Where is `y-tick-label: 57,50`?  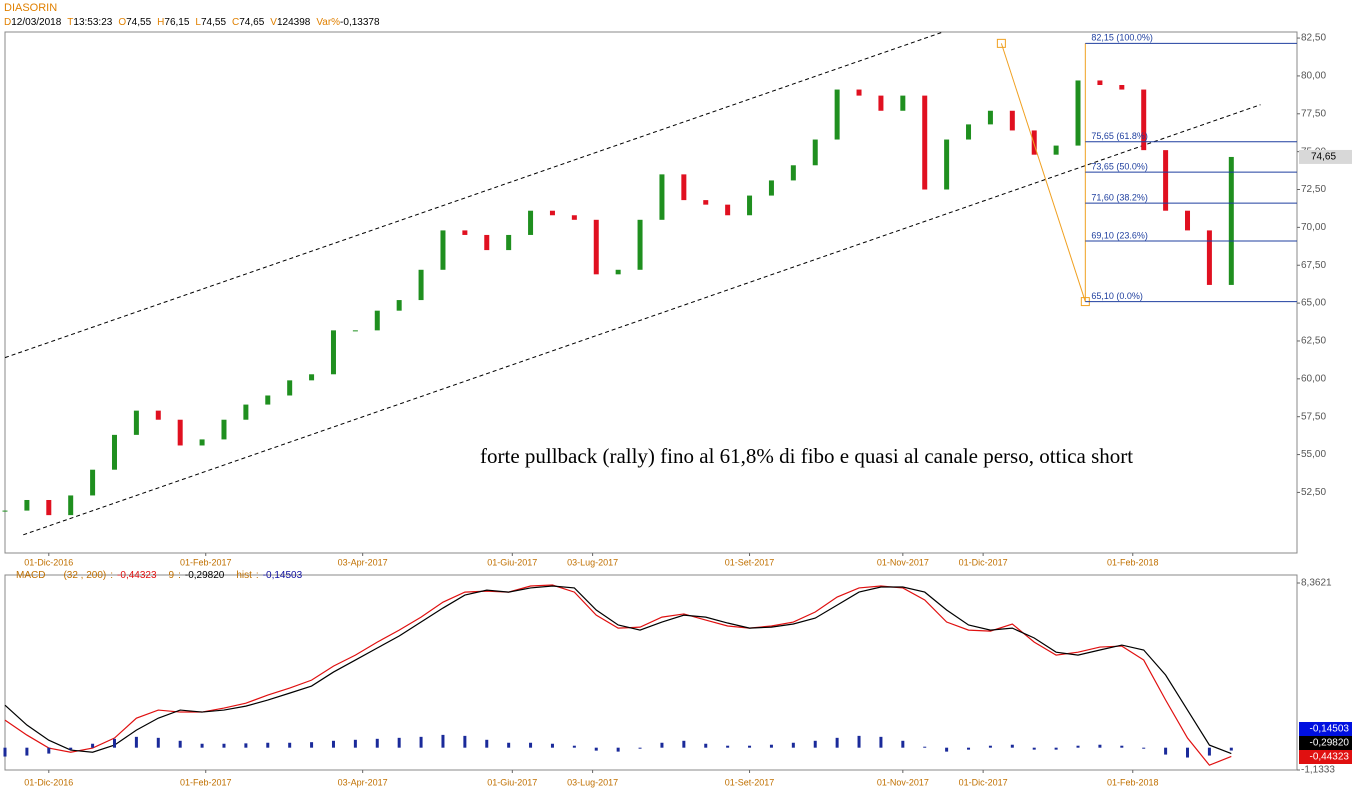 y-tick-label: 57,50 is located at coordinates (1313, 416).